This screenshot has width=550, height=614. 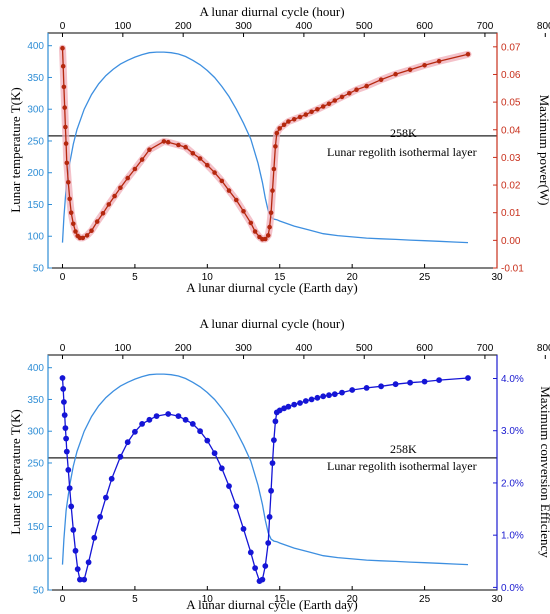 What do you see at coordinates (511, 75) in the screenshot?
I see `right-y-tick-label: 0.06` at bounding box center [511, 75].